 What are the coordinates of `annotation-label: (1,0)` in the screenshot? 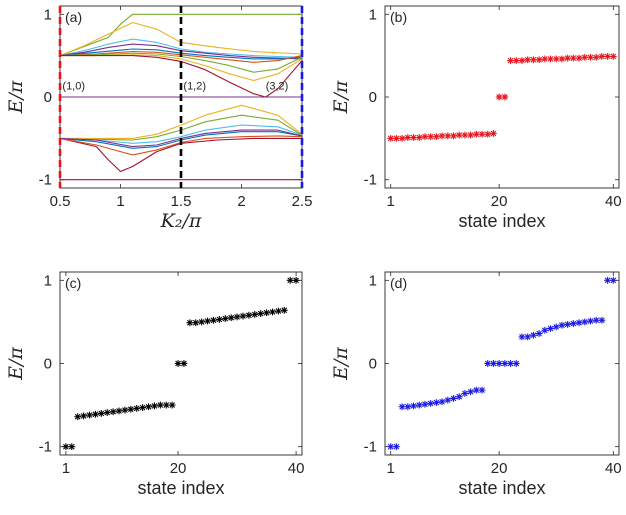 It's located at (73, 87).